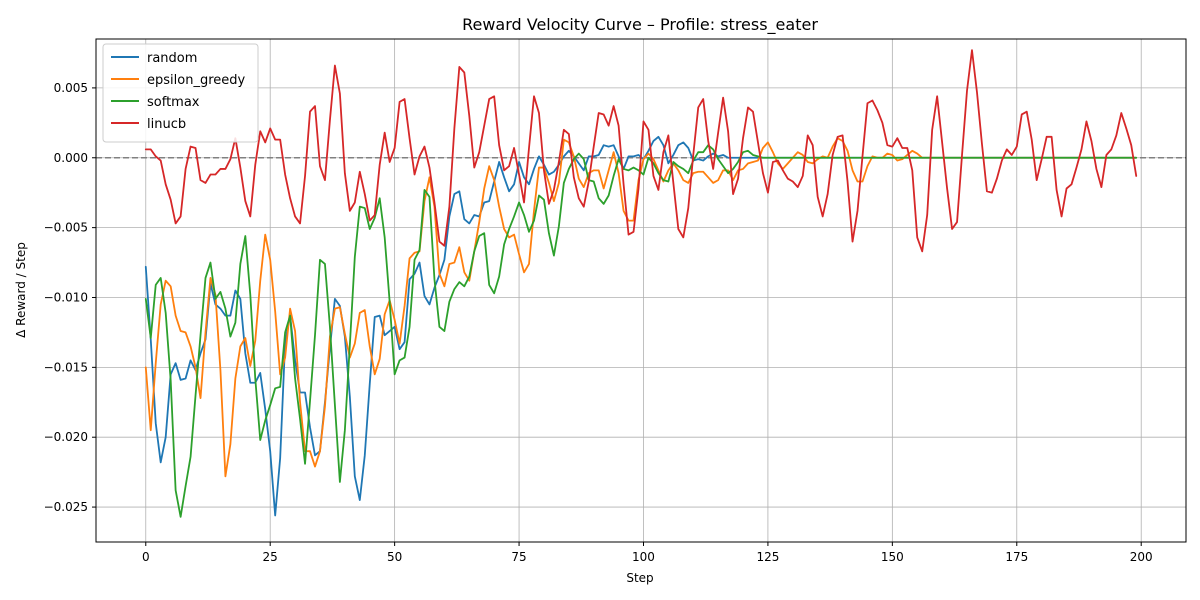 The width and height of the screenshot is (1200, 600). I want to click on y-tick-label: 0.000, so click(71, 158).